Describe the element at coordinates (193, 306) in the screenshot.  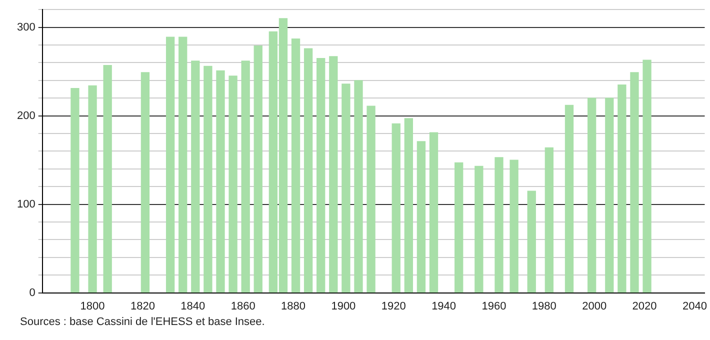
I see `x-tick-label: 1840` at that location.